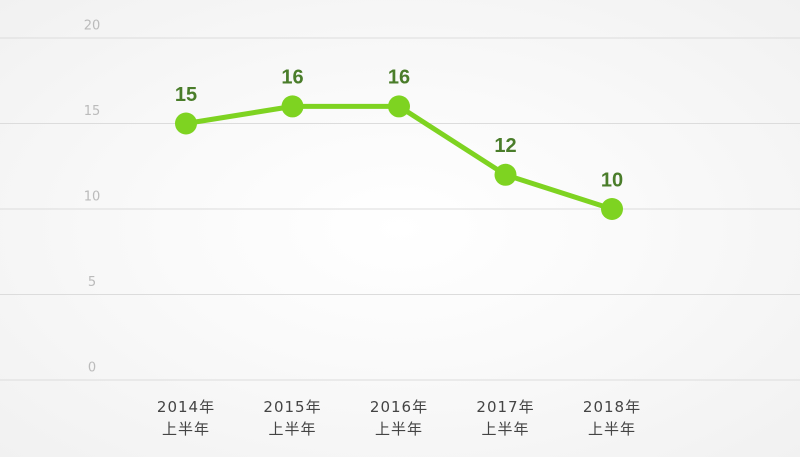 The width and height of the screenshot is (800, 457). I want to click on y-tick-label: 5, so click(92, 282).